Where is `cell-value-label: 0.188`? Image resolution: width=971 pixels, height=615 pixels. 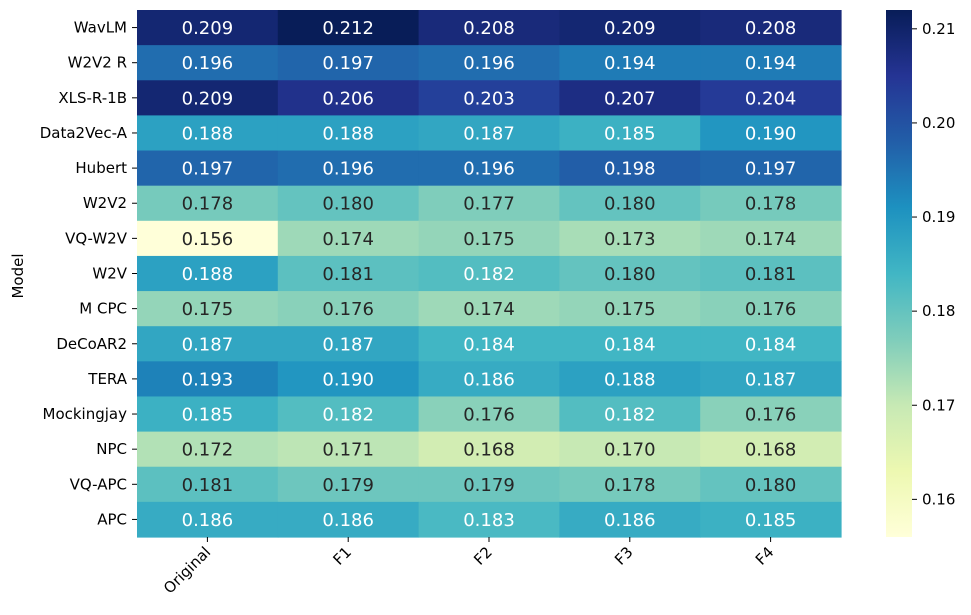
cell-value-label: 0.188 is located at coordinates (348, 133).